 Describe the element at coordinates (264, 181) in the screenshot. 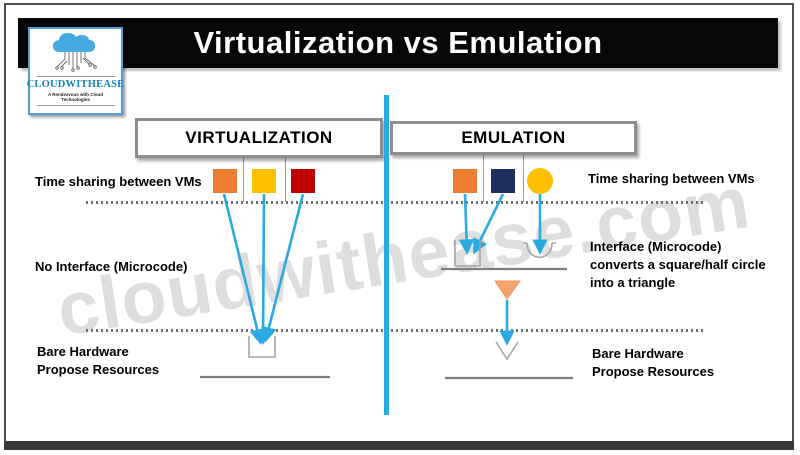

I see `vm-square-yellow-left` at that location.